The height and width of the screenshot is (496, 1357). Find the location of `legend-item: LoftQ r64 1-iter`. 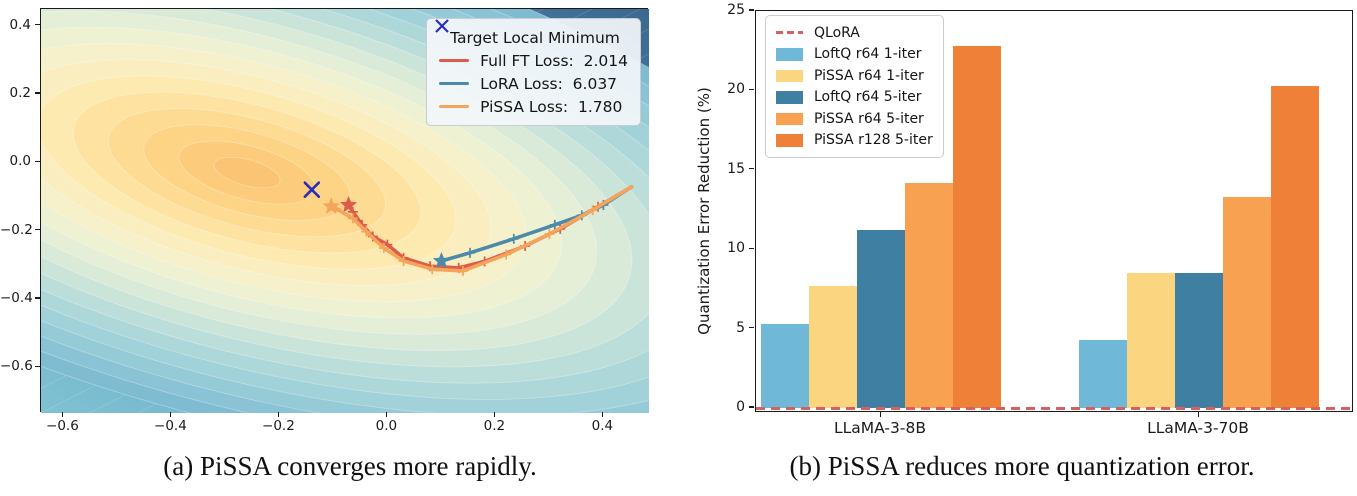

legend-item: LoftQ r64 1-iter is located at coordinates (854, 55).